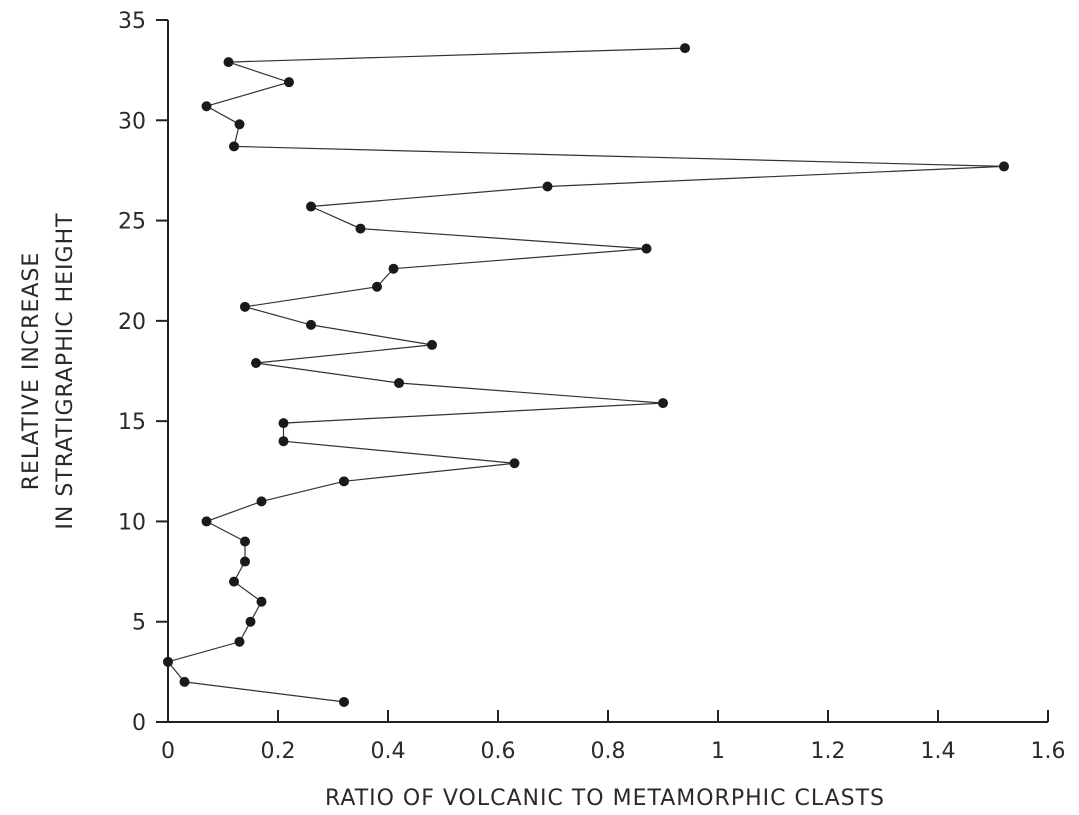  I want to click on x-tick-label: 1.6, so click(1048, 751).